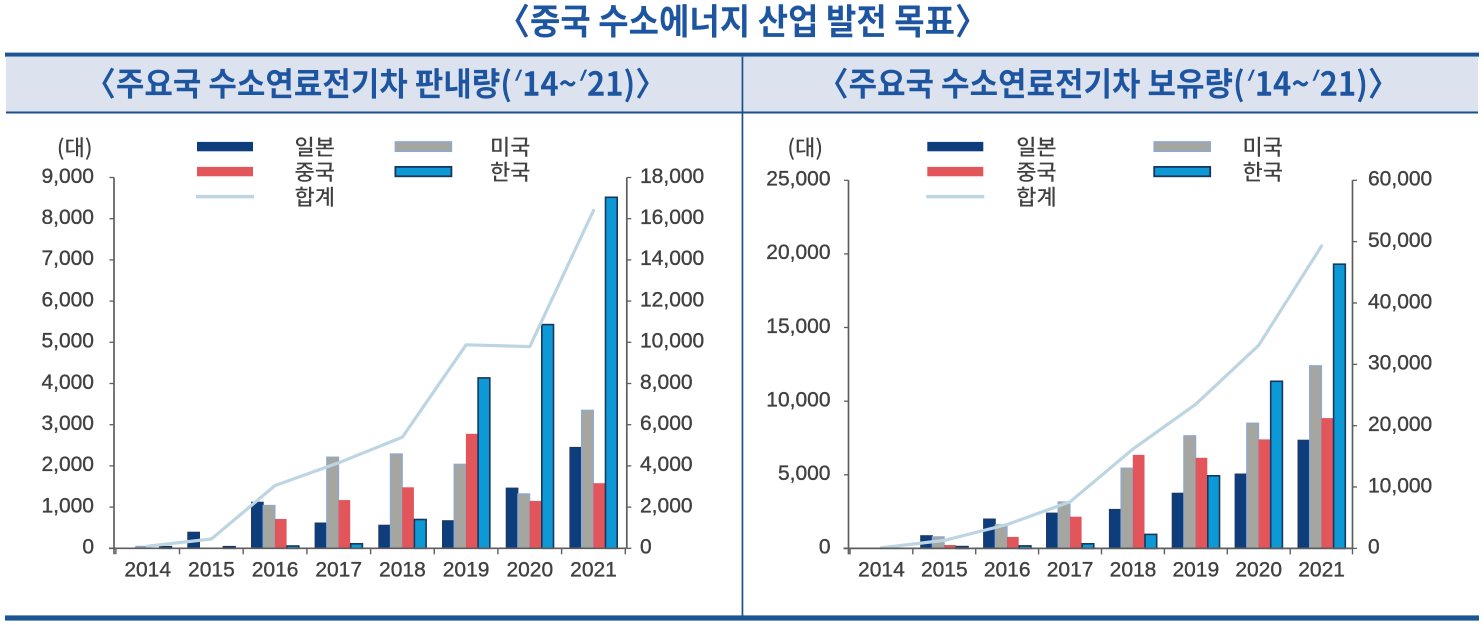 The image size is (1484, 625). What do you see at coordinates (1400, 179) in the screenshot?
I see `svg-text: 60,000` at bounding box center [1400, 179].